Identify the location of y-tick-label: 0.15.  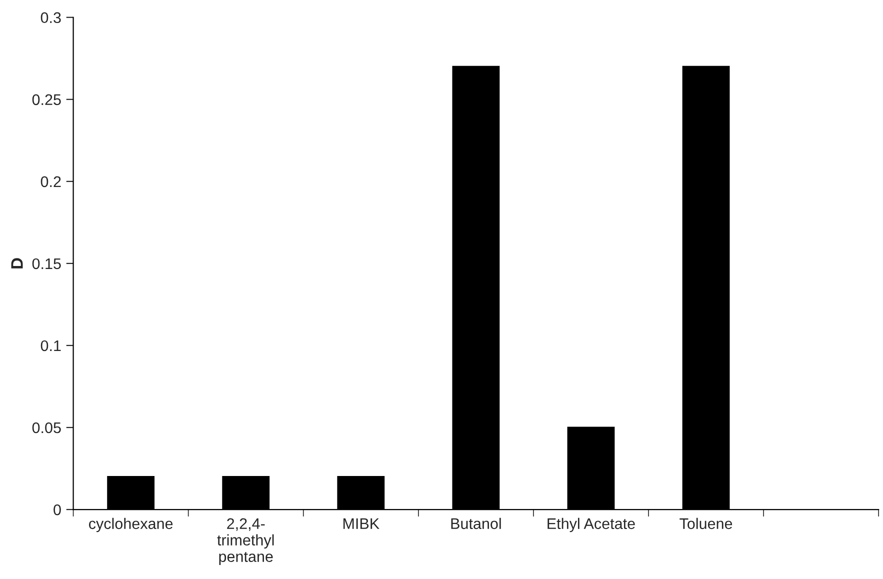
(46, 264).